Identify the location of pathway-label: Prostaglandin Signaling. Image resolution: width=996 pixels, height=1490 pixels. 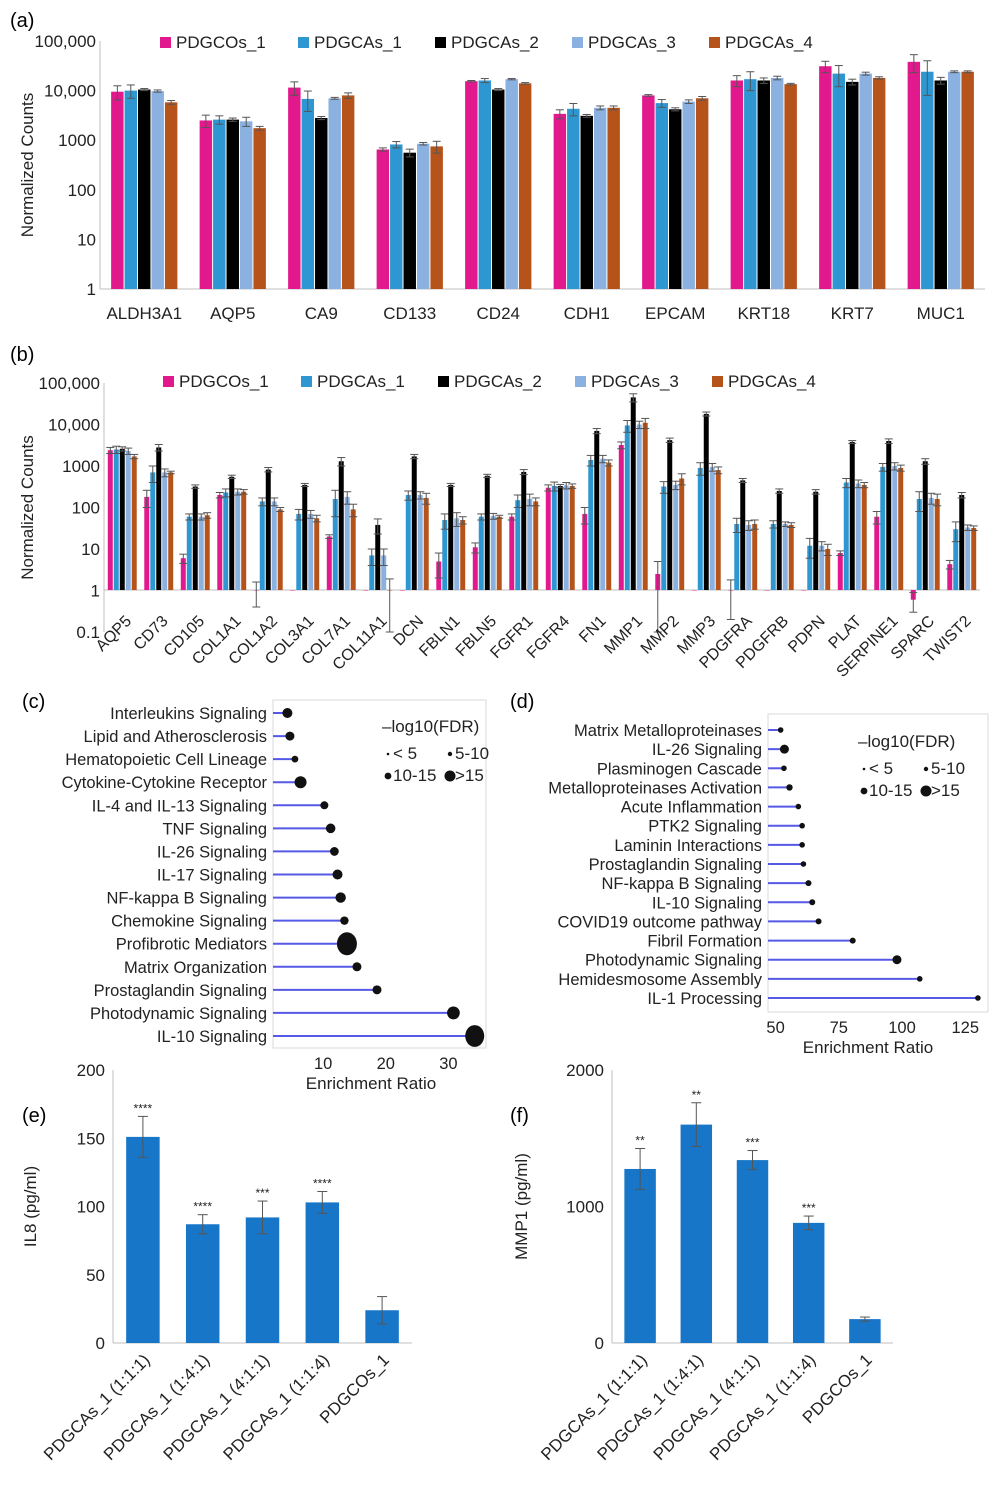
(180, 991).